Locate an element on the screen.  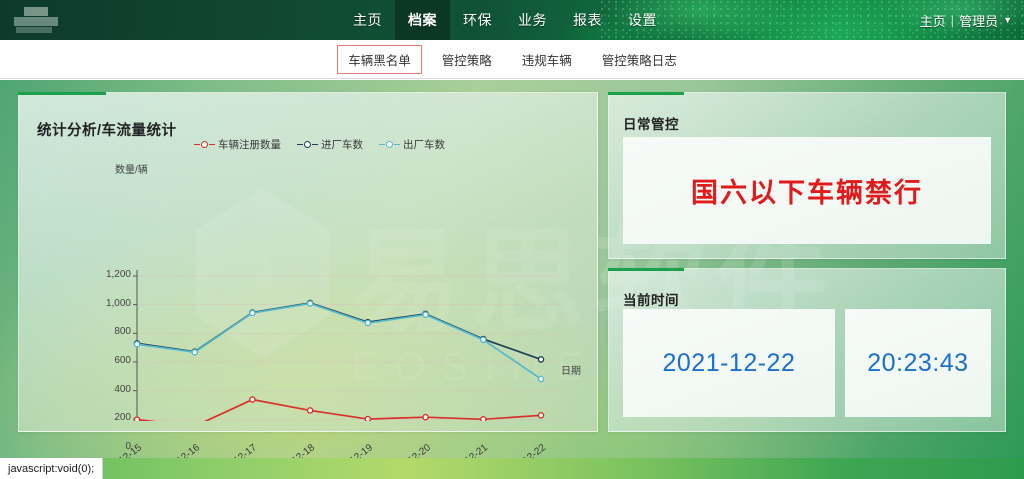
status-bar-text: javascript:void(0); is located at coordinates (52, 468).